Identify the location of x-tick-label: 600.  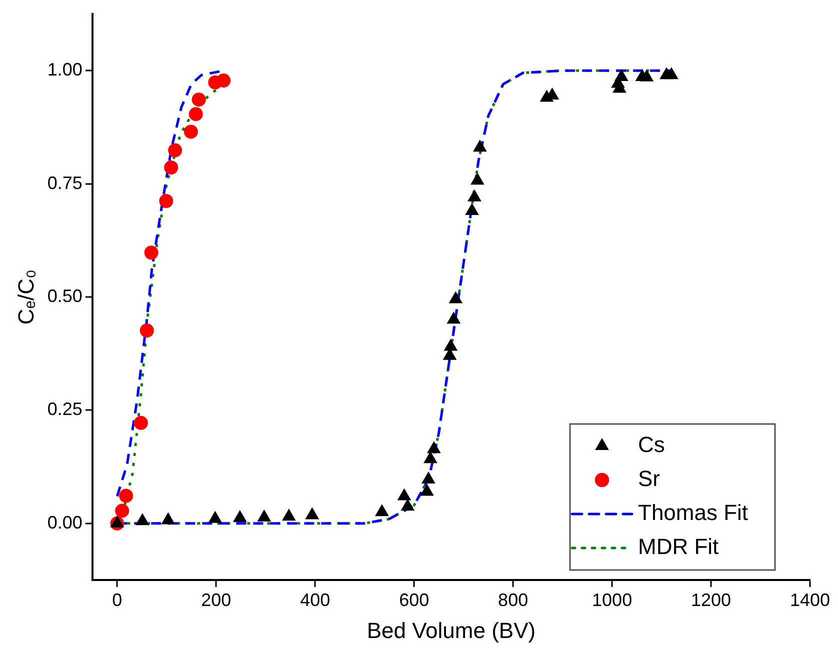
(414, 600).